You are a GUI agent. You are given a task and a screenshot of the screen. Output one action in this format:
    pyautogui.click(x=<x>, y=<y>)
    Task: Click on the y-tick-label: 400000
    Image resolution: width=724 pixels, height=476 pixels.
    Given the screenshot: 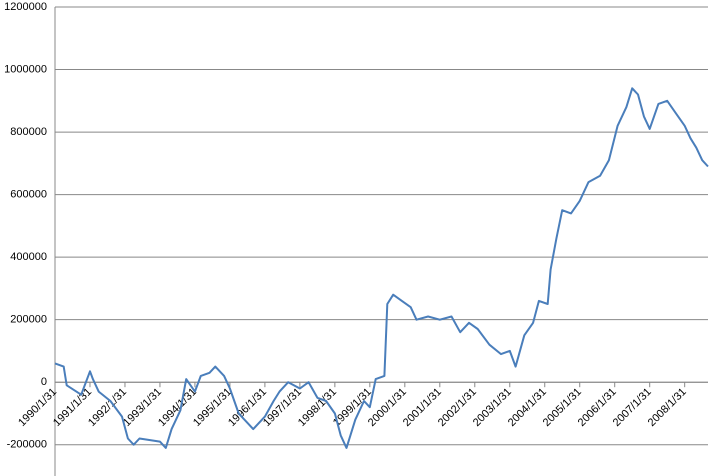 What is the action you would take?
    pyautogui.click(x=28, y=257)
    